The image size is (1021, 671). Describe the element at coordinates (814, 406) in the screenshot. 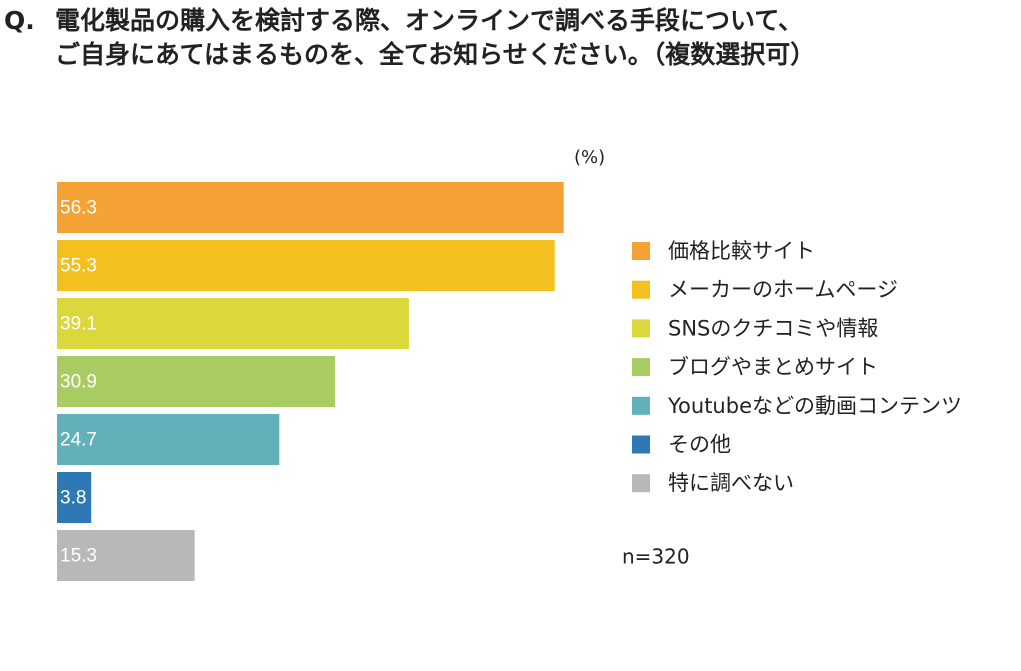

I see `legend-label: Youtubeなどの動画コンテンツ` at that location.